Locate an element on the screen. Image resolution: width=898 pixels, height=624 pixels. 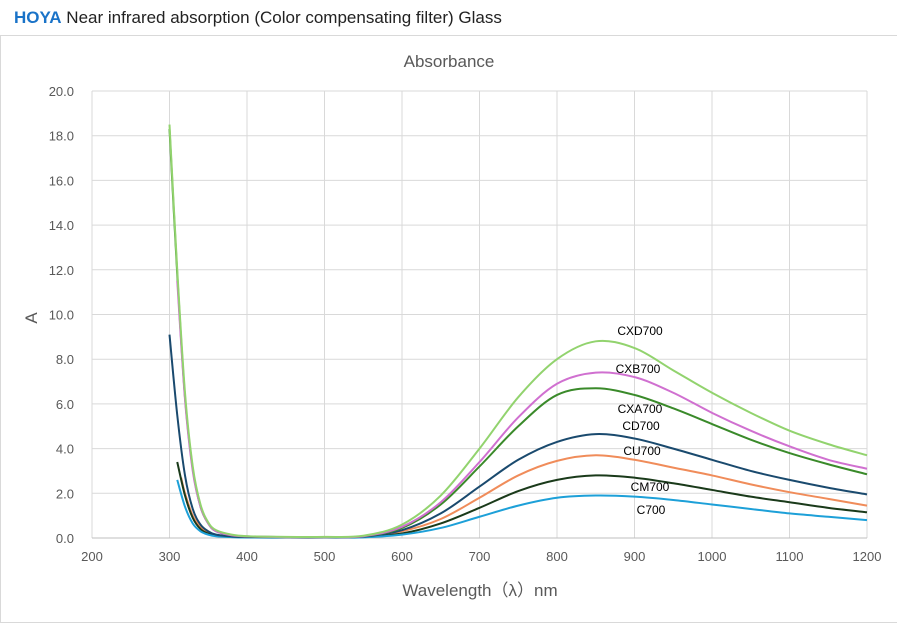
y-tick-label: 0.0 is located at coordinates (65, 538).